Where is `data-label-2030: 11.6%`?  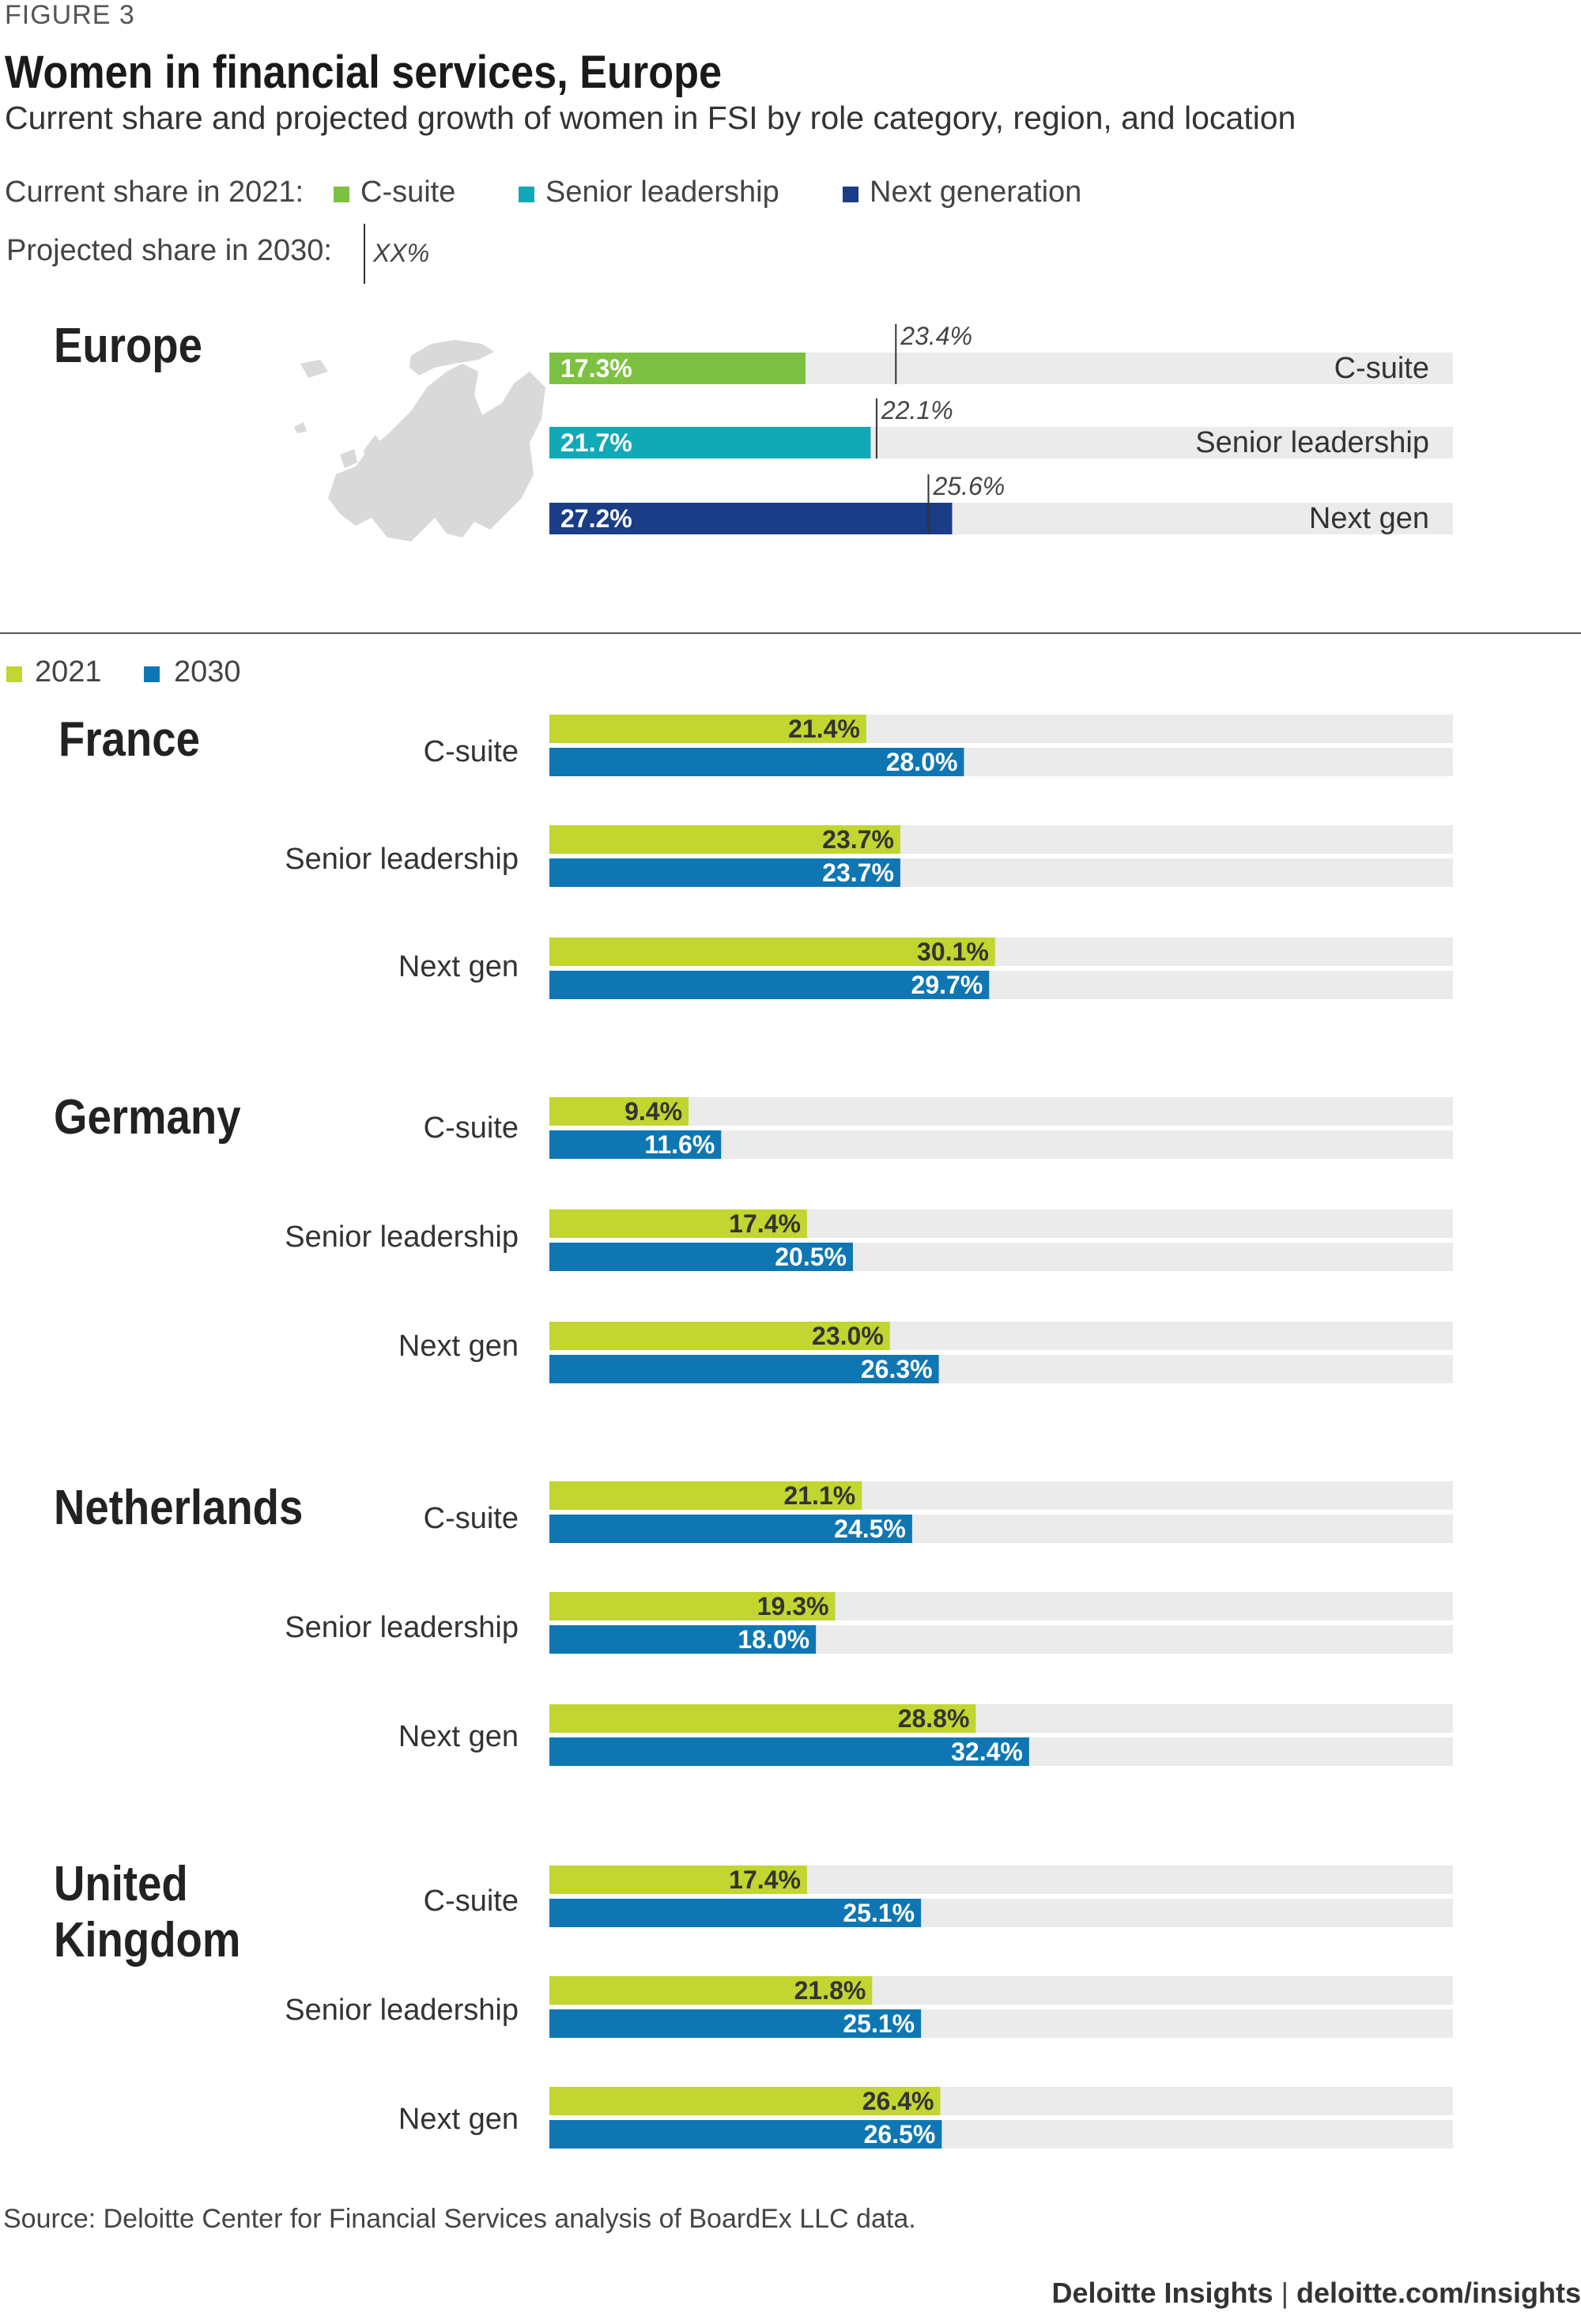
data-label-2030: 11.6% is located at coordinates (679, 1144).